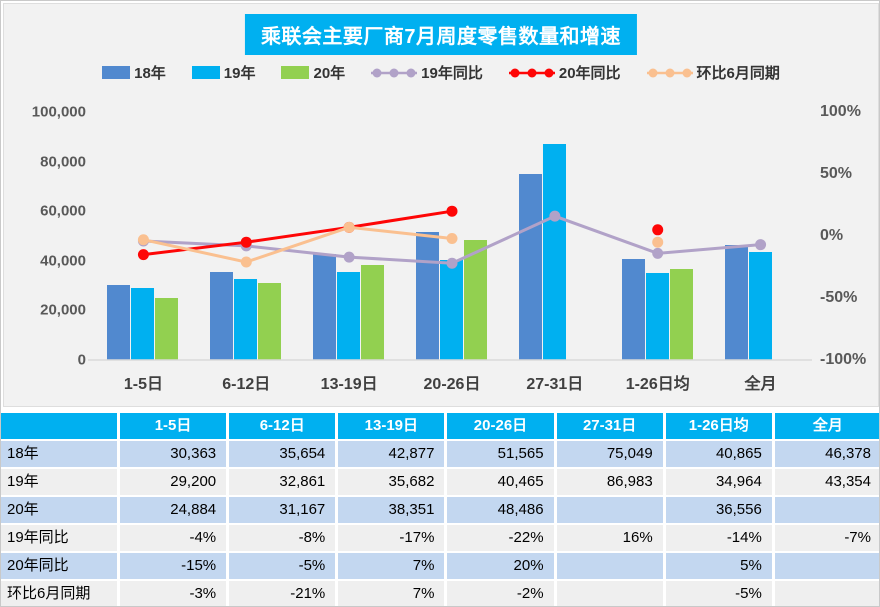 The width and height of the screenshot is (880, 607). I want to click on right-axis-tick: -100%, so click(843, 359).